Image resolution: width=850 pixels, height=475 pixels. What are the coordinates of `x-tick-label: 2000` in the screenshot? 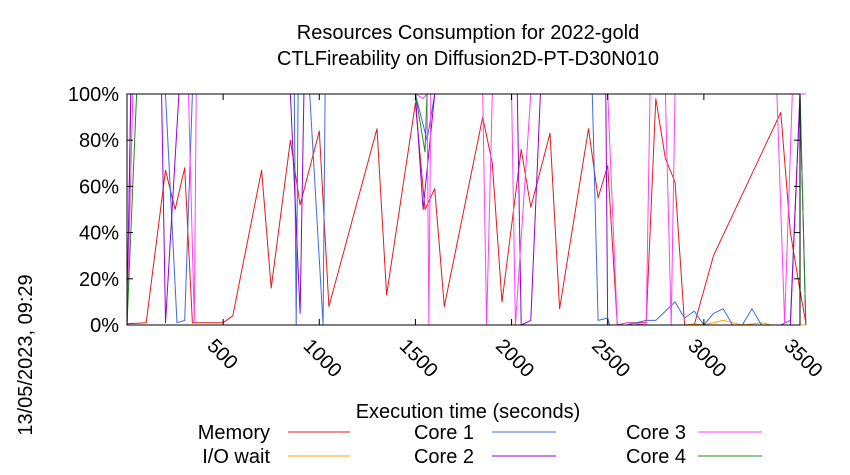 It's located at (514, 358).